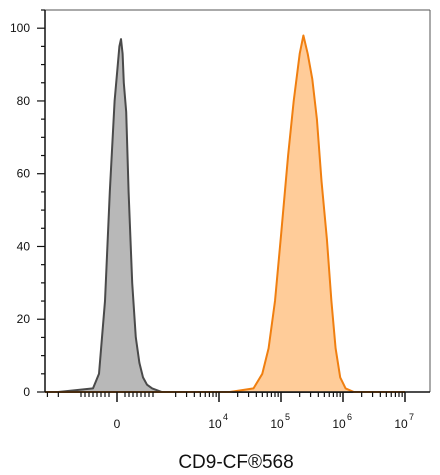 The height and width of the screenshot is (475, 440). I want to click on x-tick-label: 10 7, so click(404, 421).